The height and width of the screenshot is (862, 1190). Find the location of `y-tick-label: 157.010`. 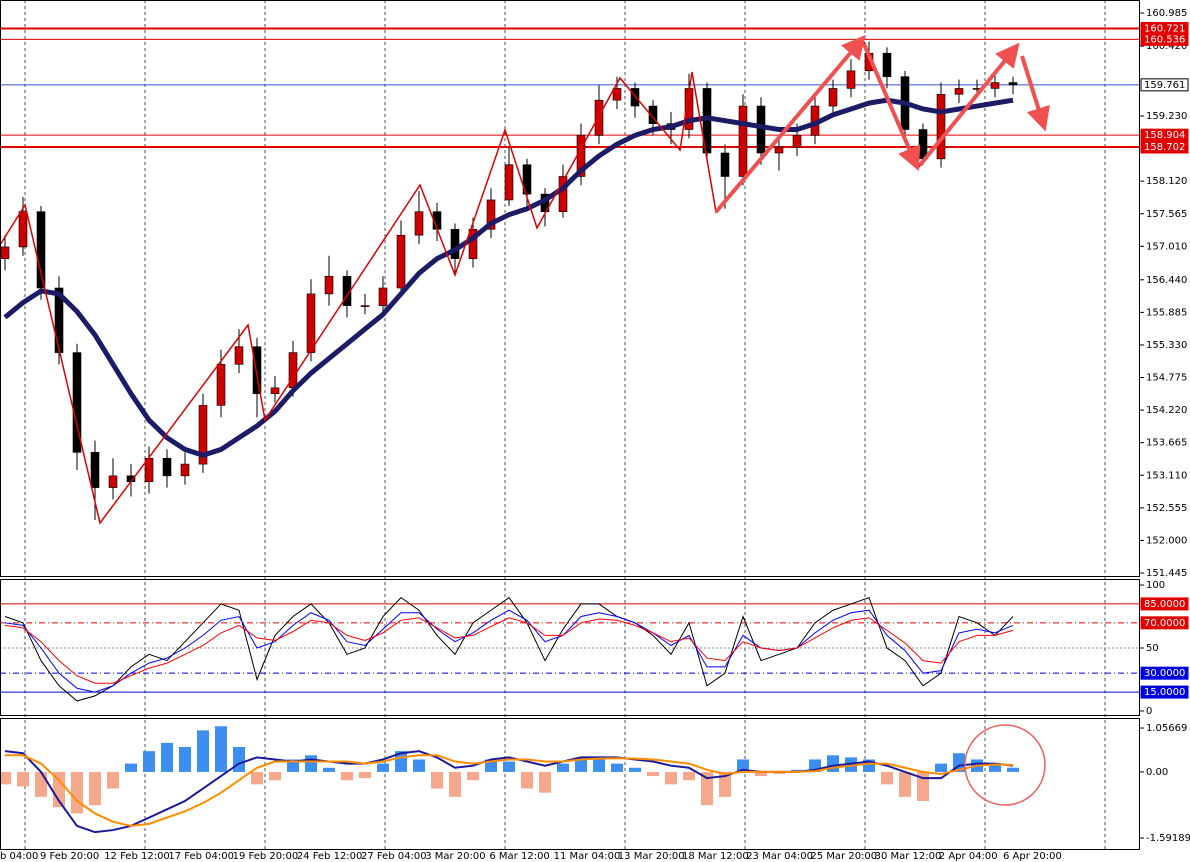

y-tick-label: 157.010 is located at coordinates (1166, 246).